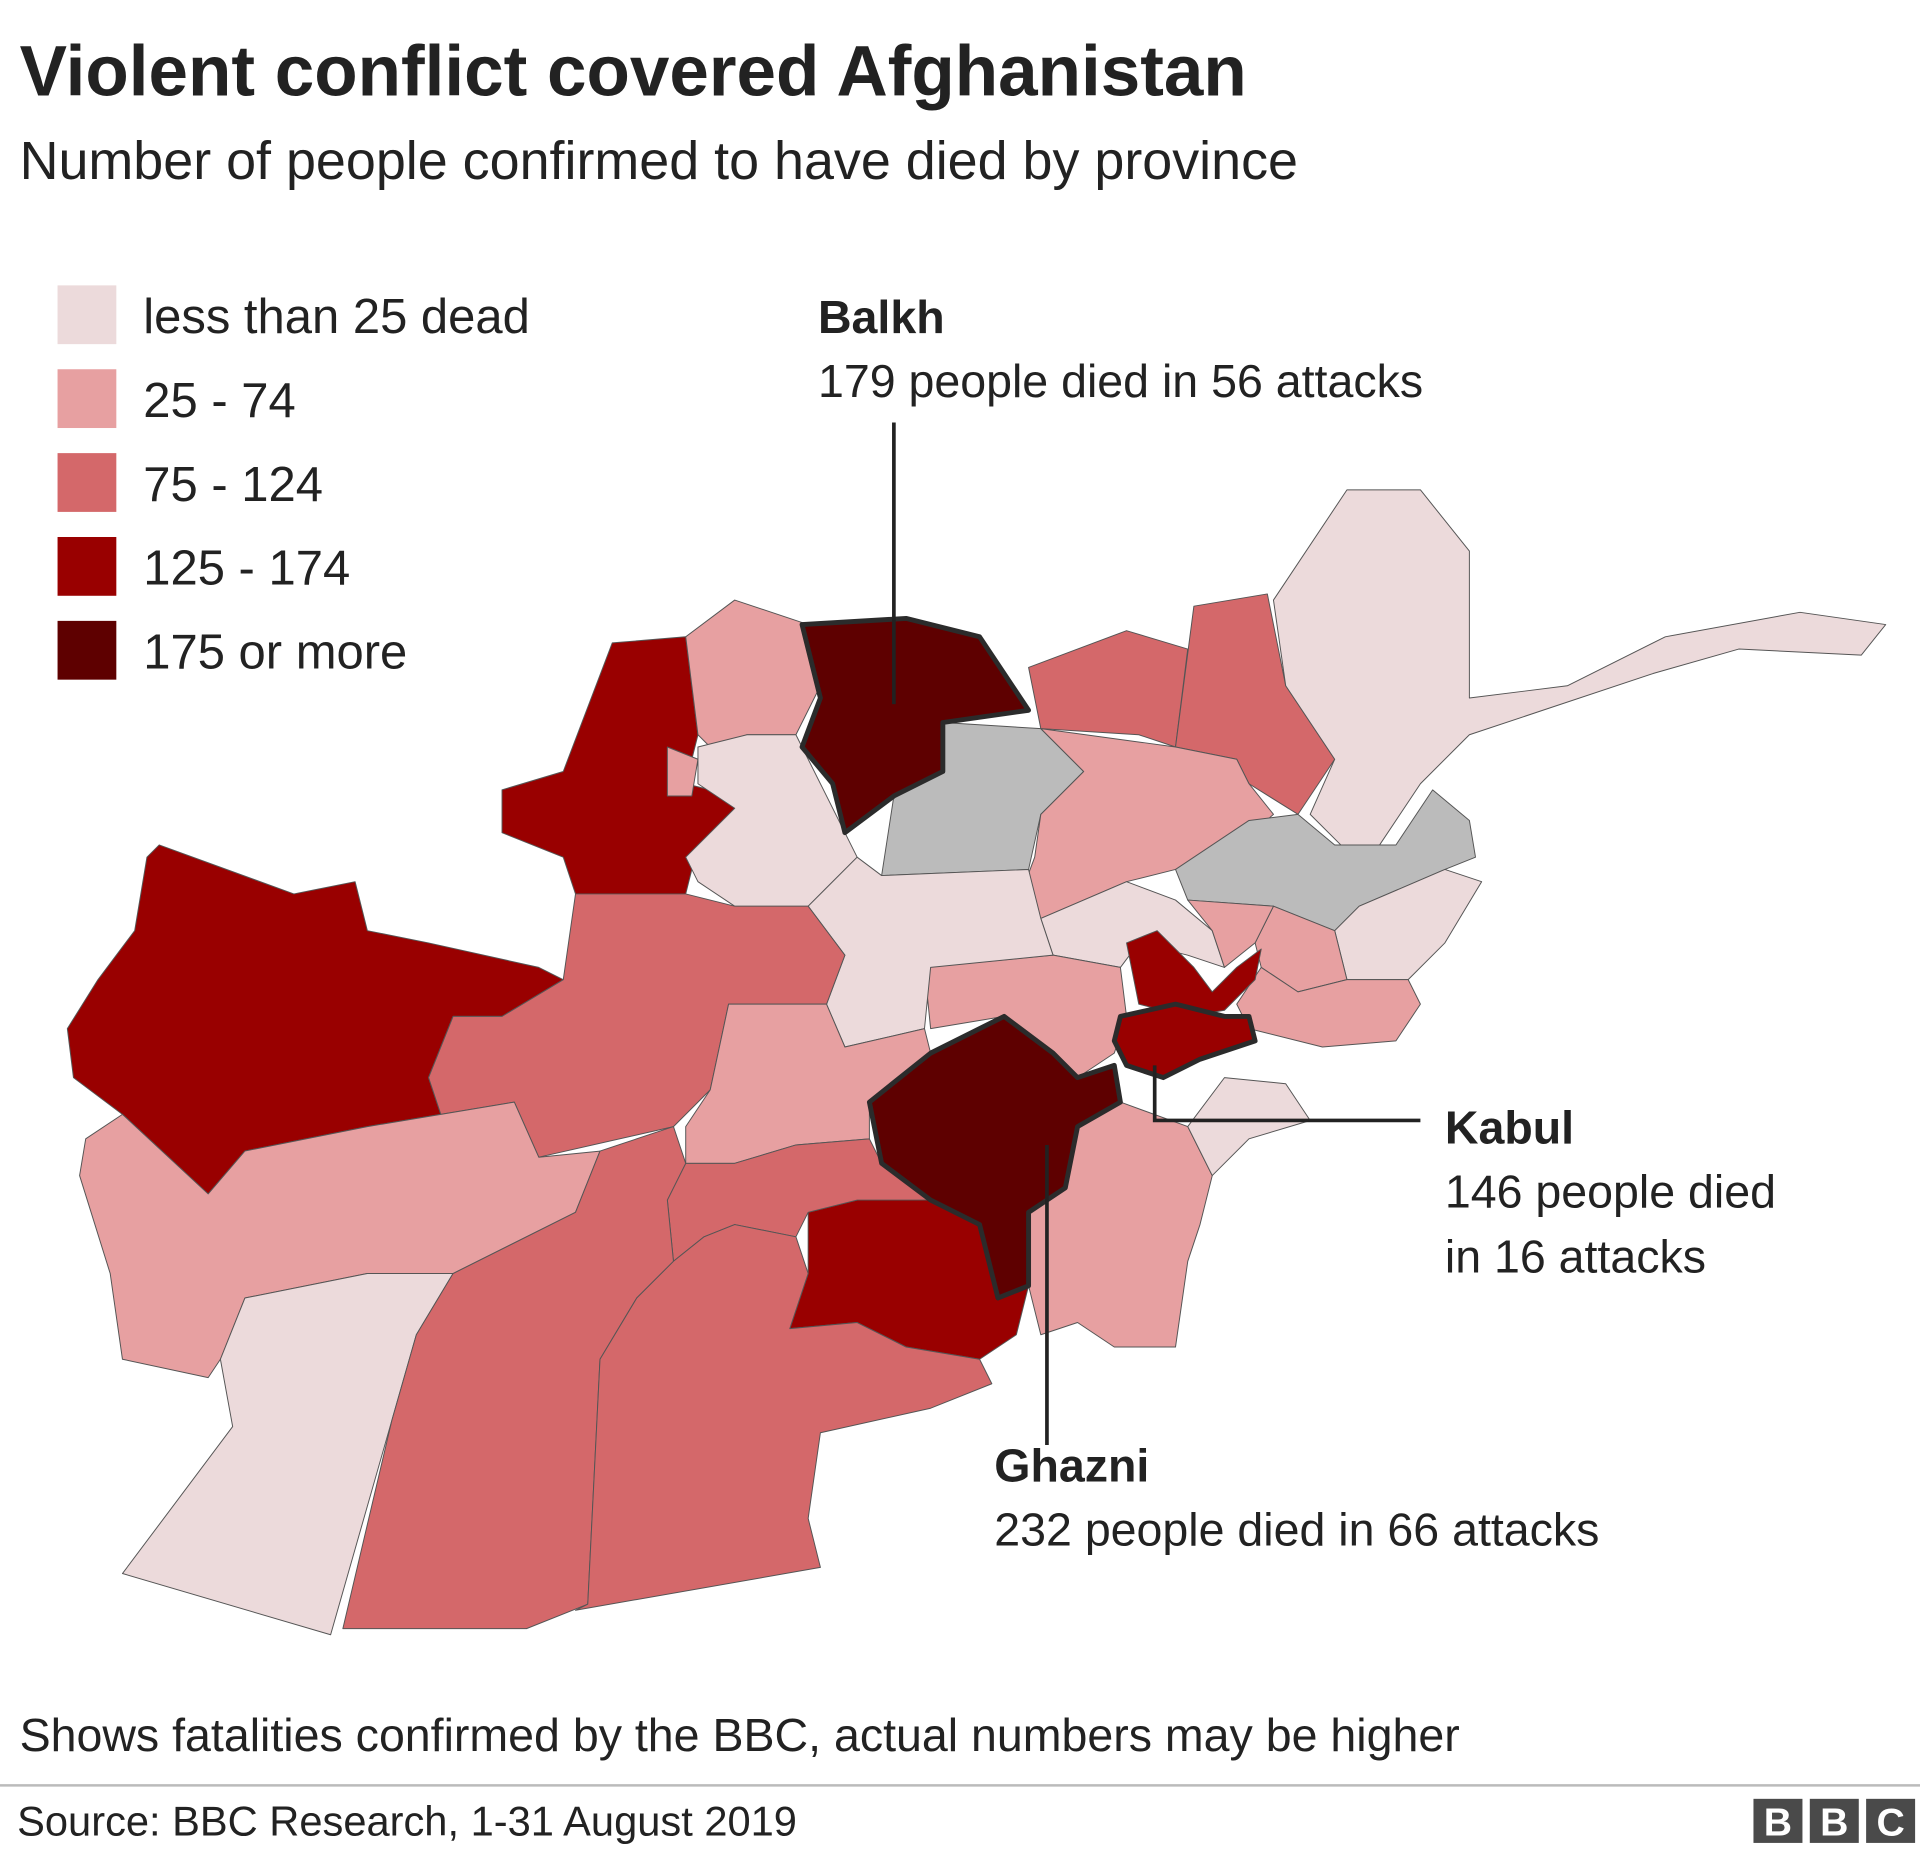 This screenshot has height=1859, width=1920. I want to click on logo-letter: C, so click(1890, 1823).